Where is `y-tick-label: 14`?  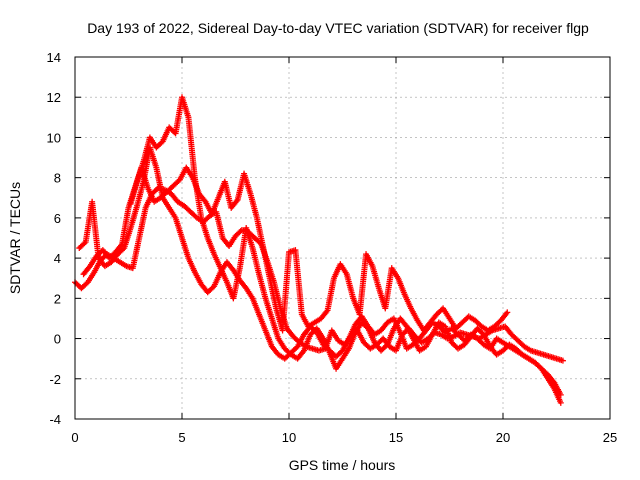
y-tick-label: 14 is located at coordinates (54, 57).